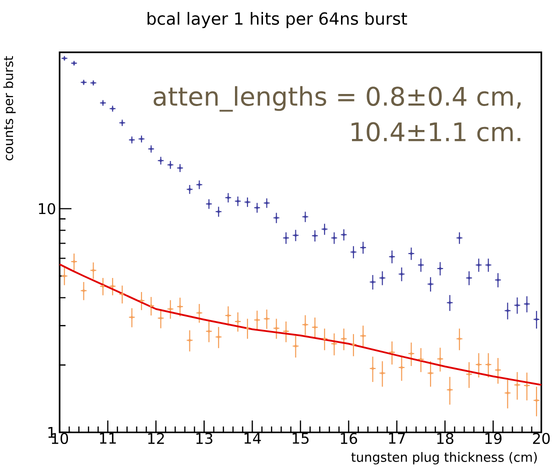  What do you see at coordinates (252, 438) in the screenshot?
I see `x-tick-label: 14` at bounding box center [252, 438].